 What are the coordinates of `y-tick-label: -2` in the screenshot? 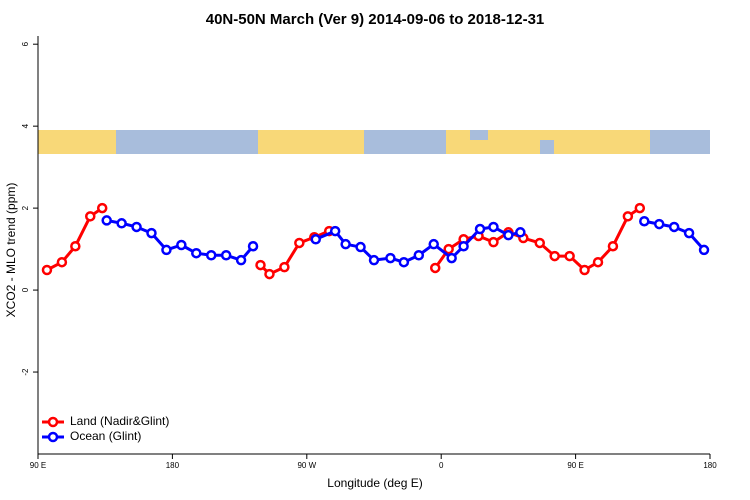 It's located at (25, 372).